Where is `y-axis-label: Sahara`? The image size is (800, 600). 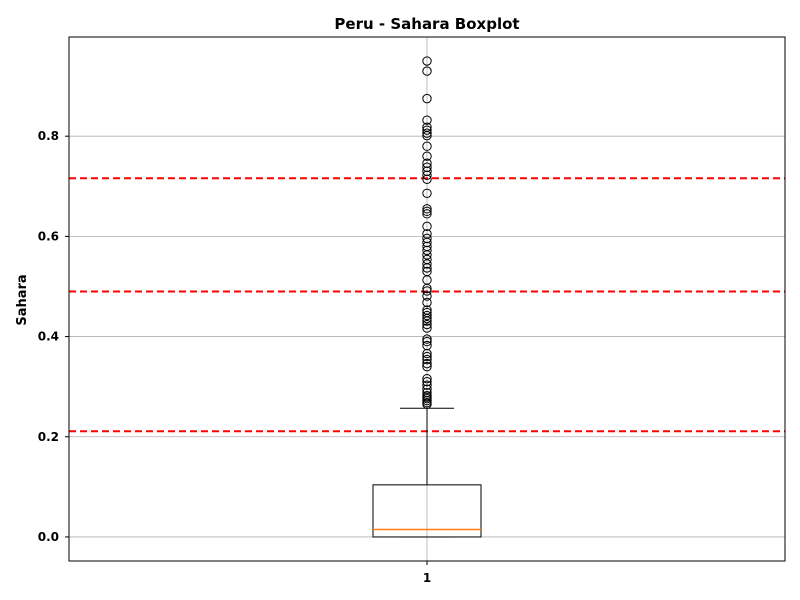 y-axis-label: Sahara is located at coordinates (22, 299).